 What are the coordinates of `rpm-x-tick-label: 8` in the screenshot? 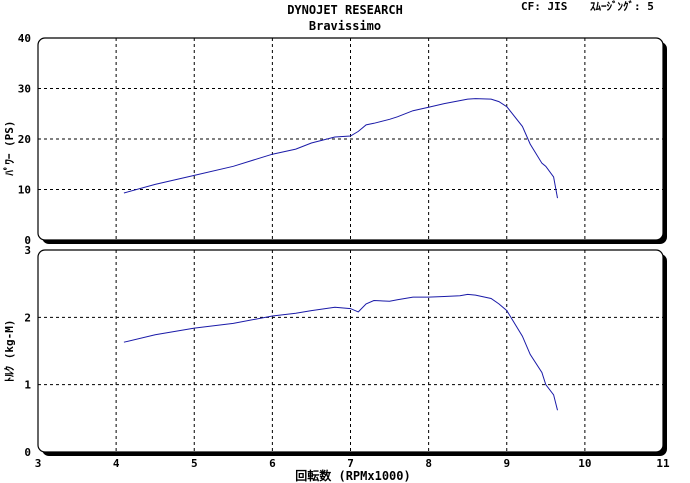 It's located at (428, 463).